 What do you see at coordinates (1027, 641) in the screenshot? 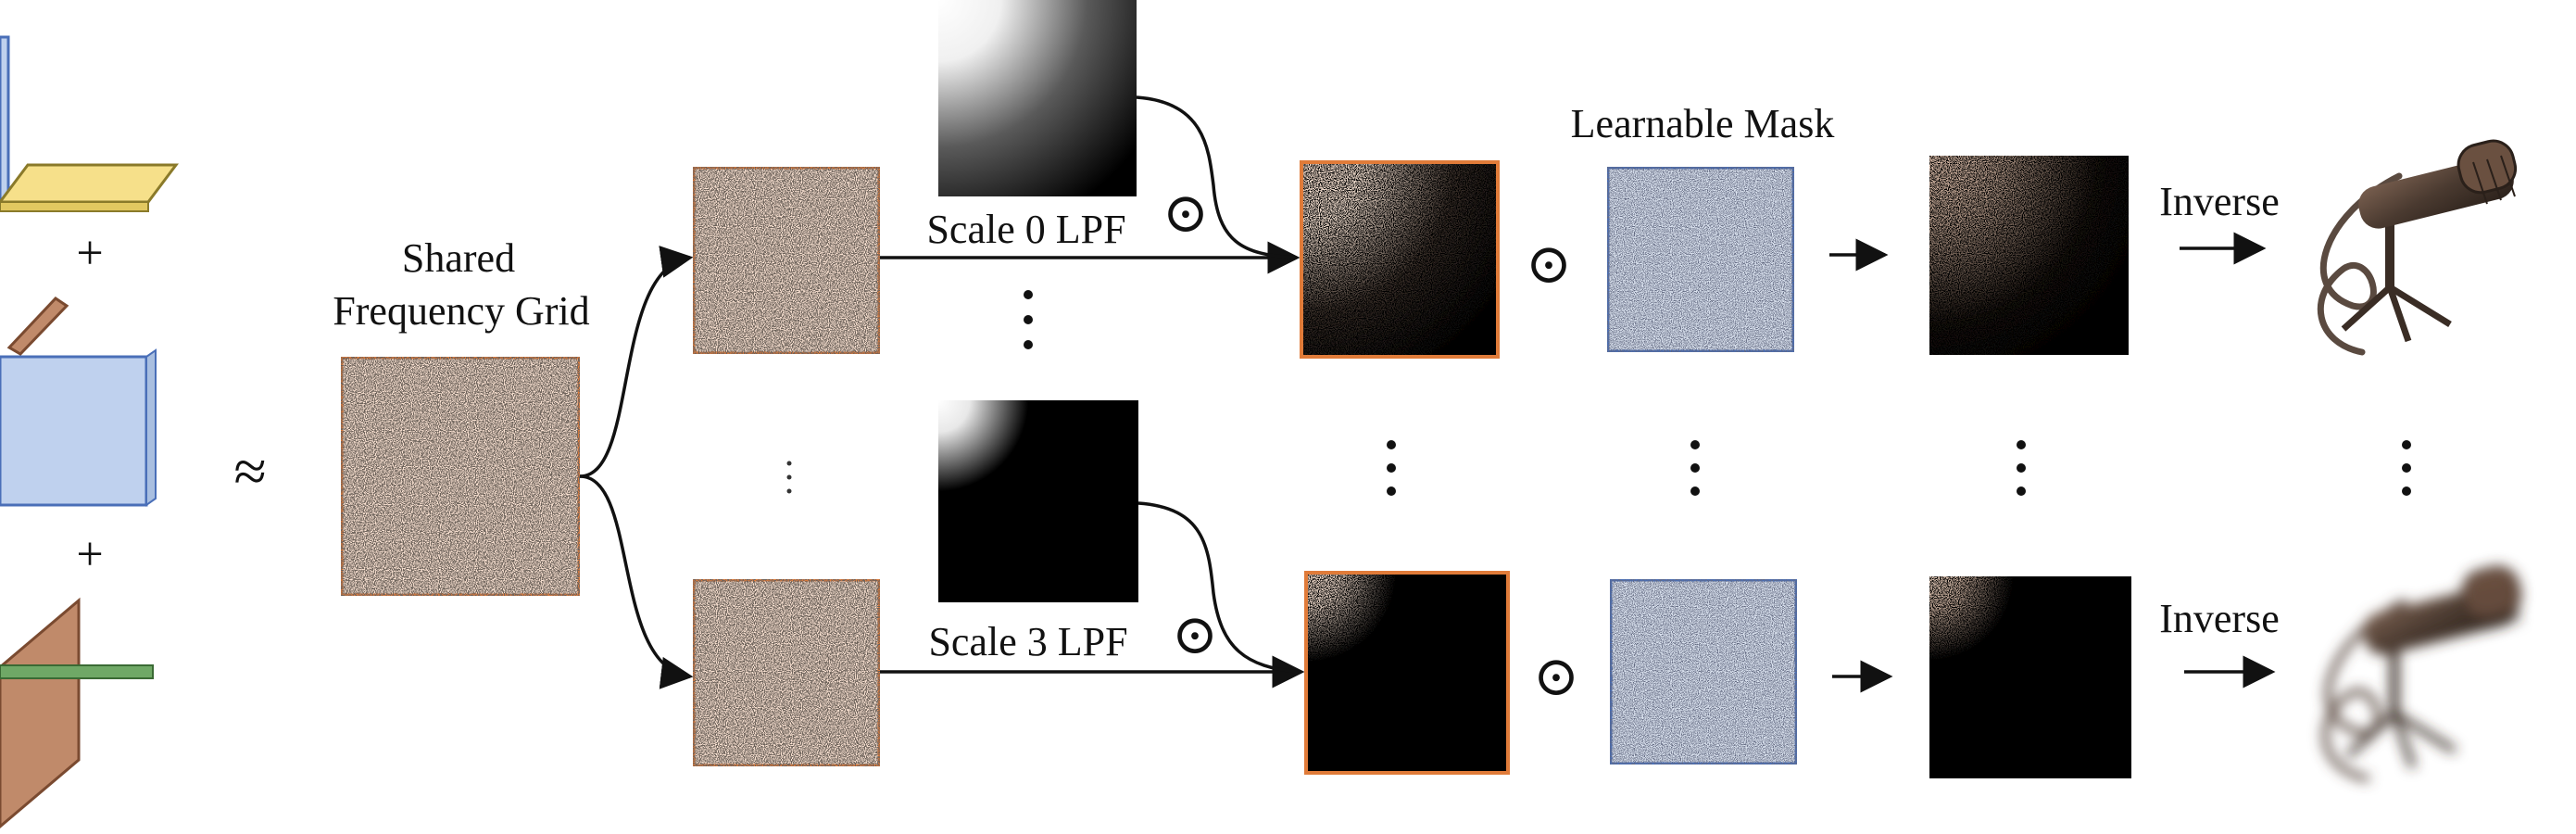
I see `scale3-lpf-label: Scale 3 LPF` at bounding box center [1027, 641].